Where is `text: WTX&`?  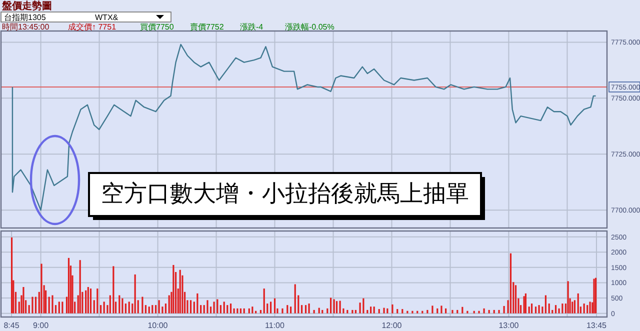
text: WTX& is located at coordinates (107, 17).